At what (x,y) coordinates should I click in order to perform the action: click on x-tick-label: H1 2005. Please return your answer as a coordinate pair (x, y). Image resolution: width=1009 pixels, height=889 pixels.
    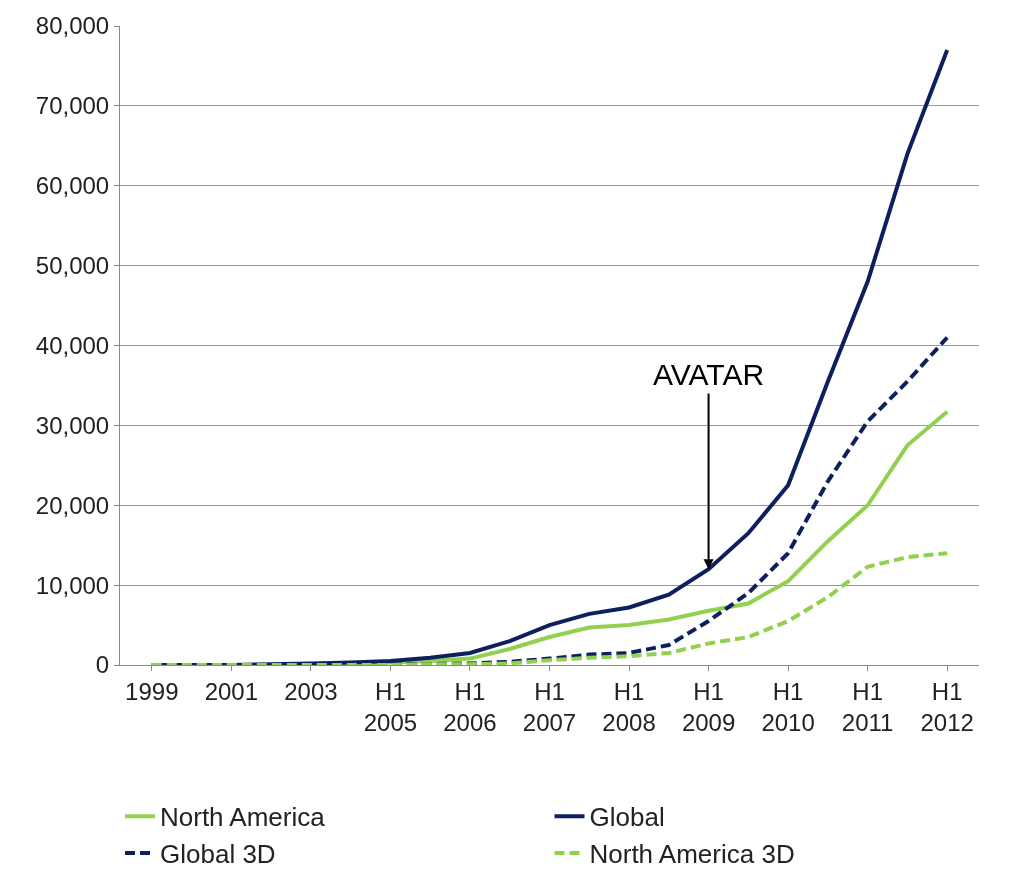
    Looking at the image, I should click on (390, 706).